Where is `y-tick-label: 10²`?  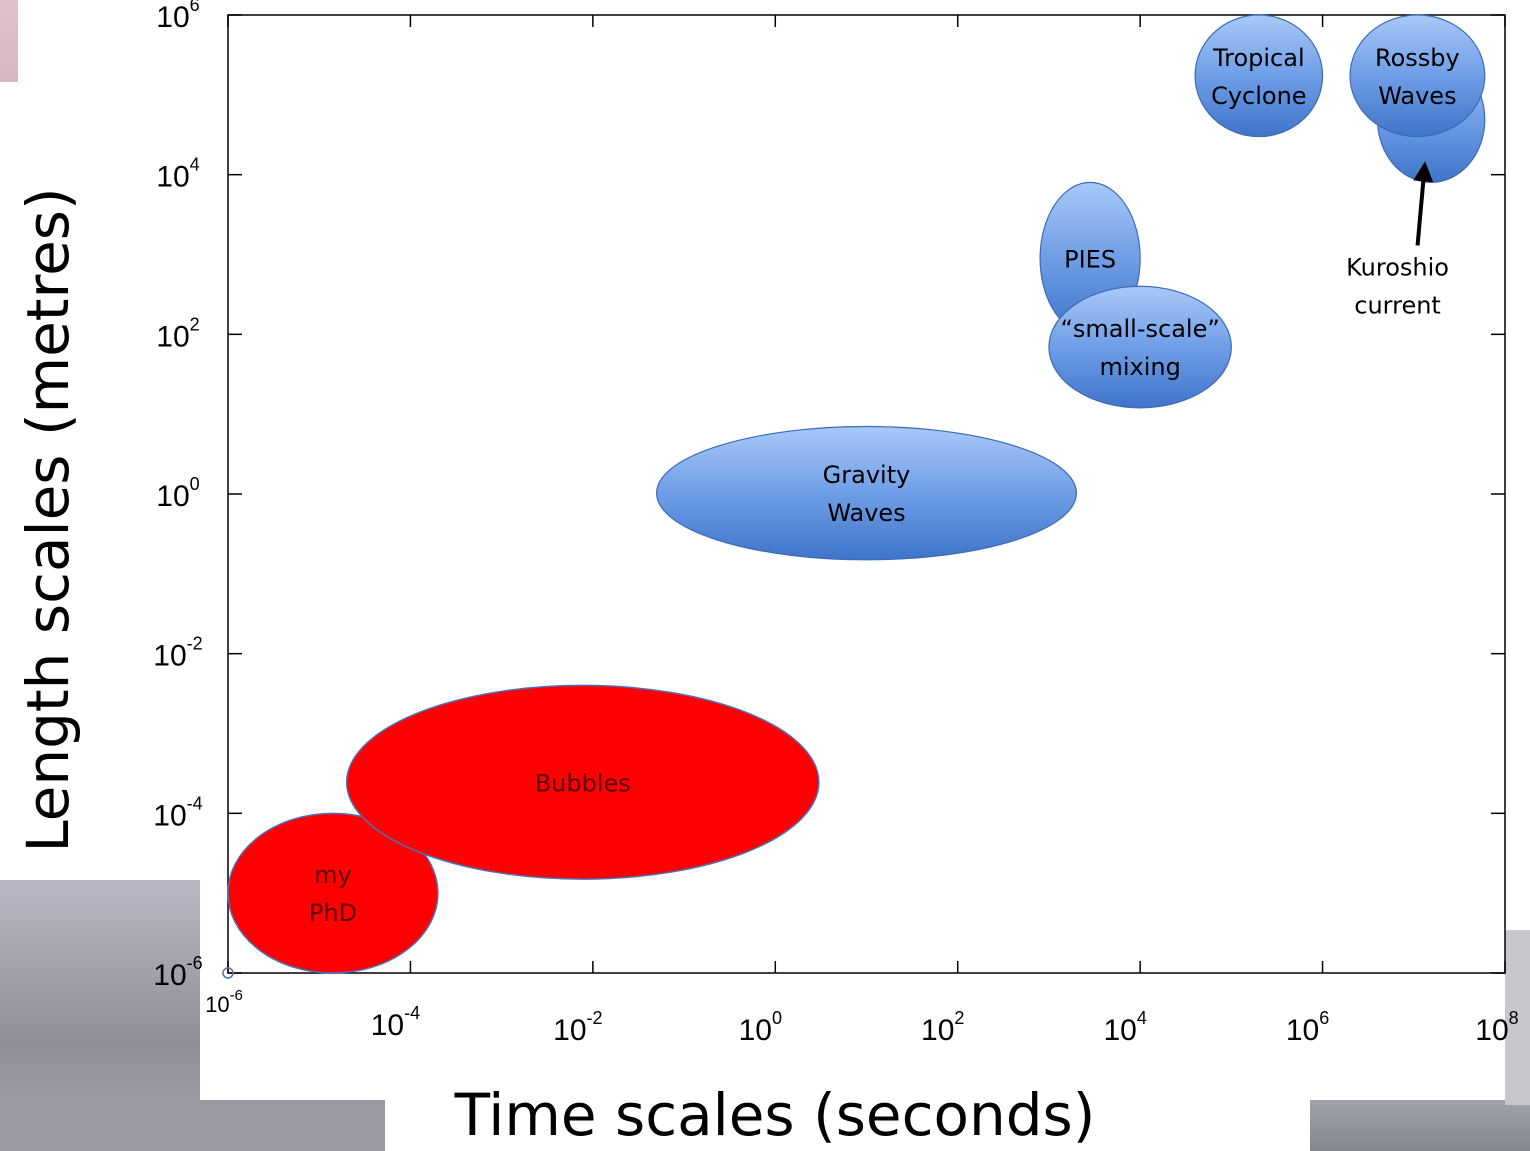 y-tick-label: 10² is located at coordinates (177, 333).